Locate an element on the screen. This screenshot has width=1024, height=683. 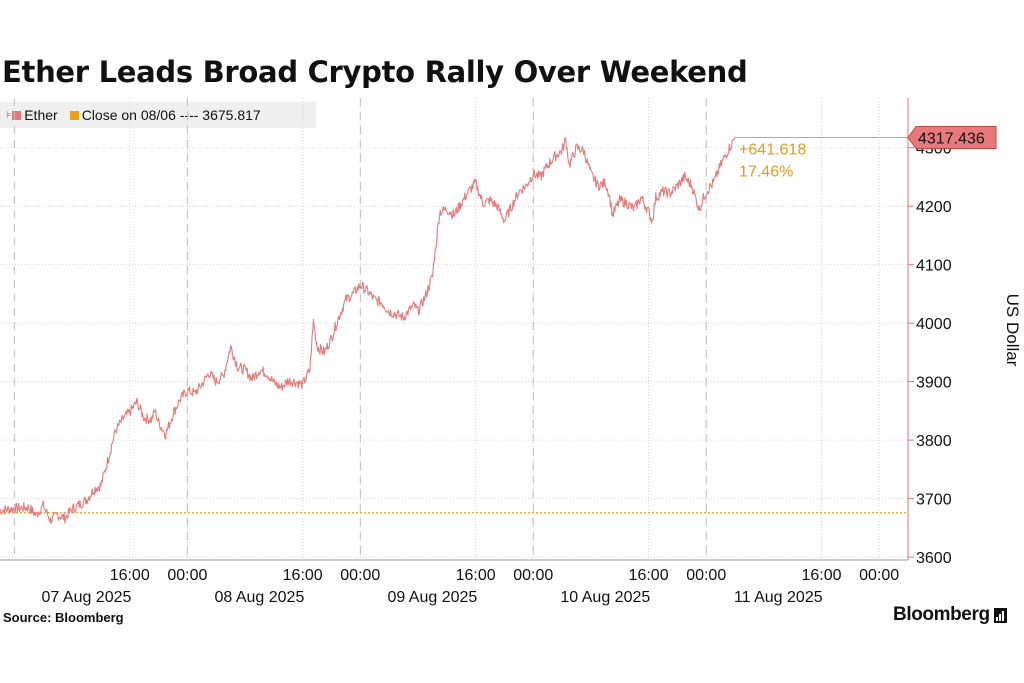
x-date-label: 10 Aug 2025 is located at coordinates (605, 597).